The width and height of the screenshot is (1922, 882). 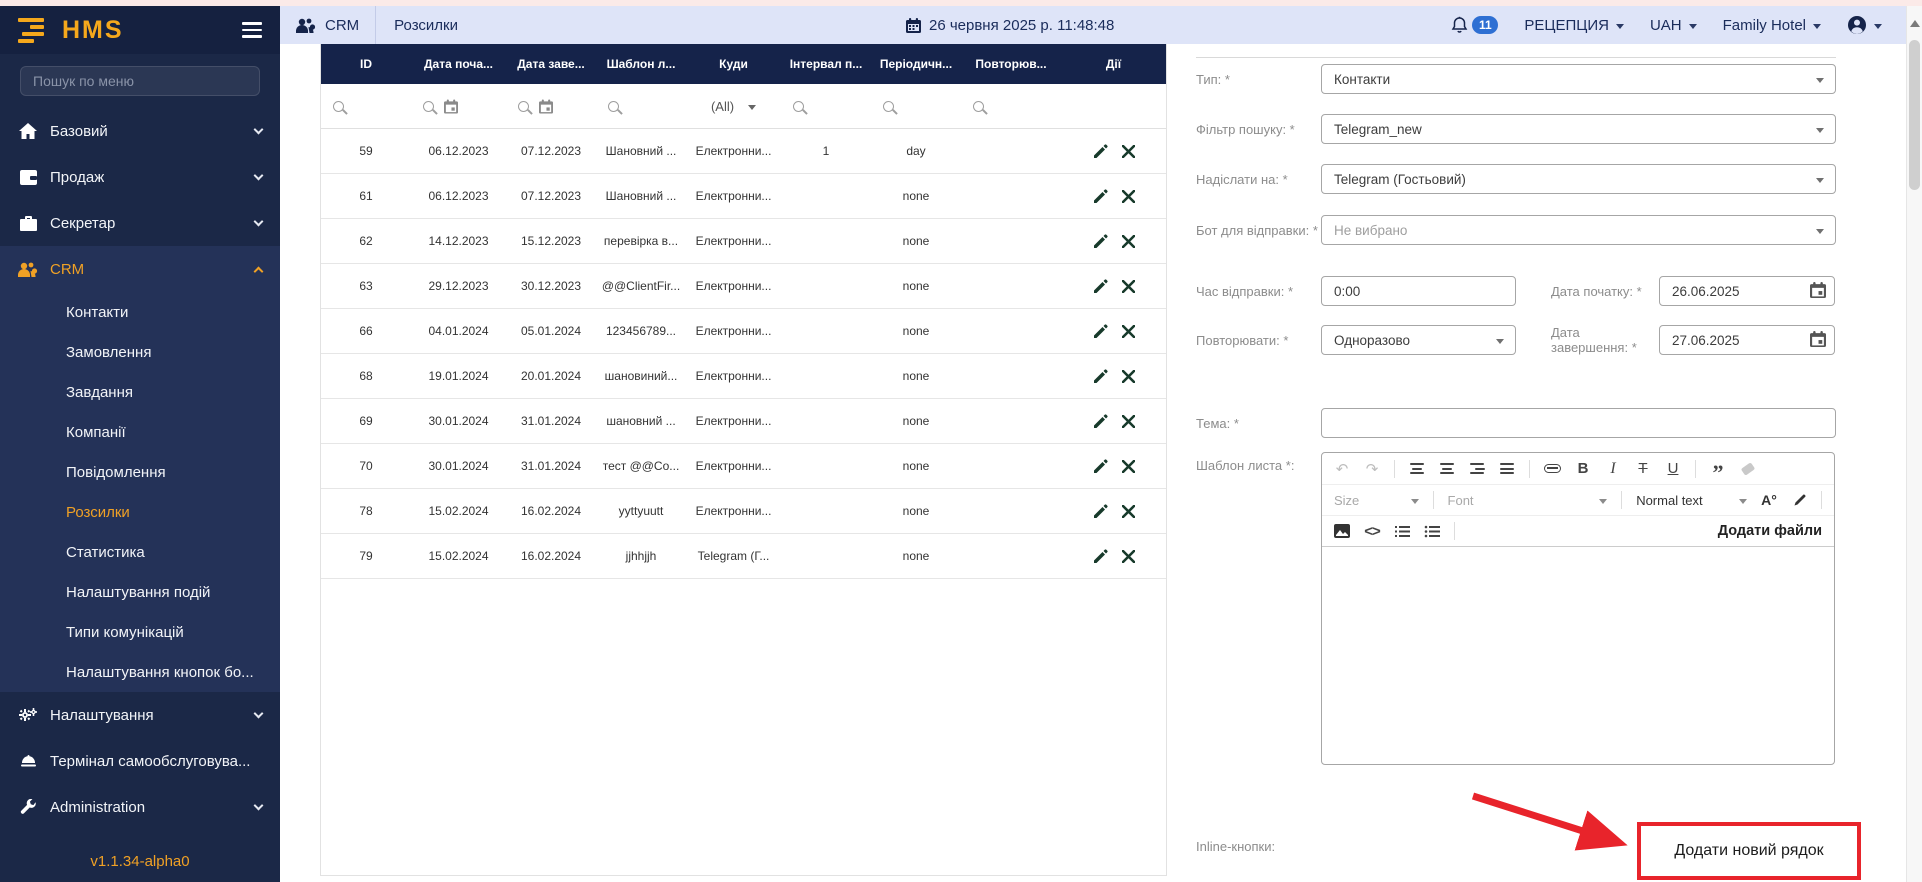 I want to click on ordered-list-icon, so click(x=1402, y=531).